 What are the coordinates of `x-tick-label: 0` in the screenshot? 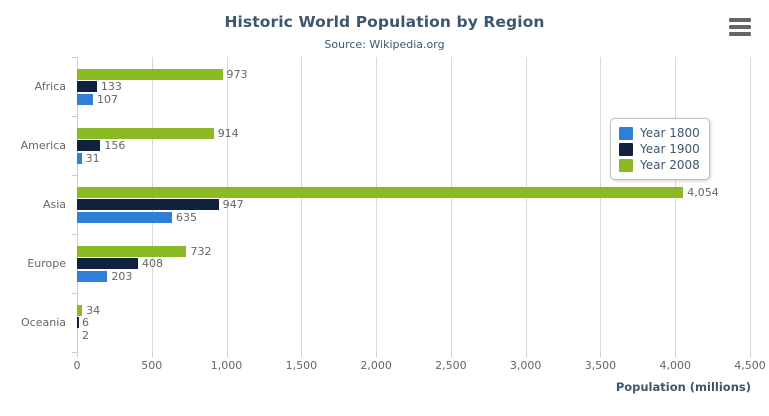 It's located at (77, 365).